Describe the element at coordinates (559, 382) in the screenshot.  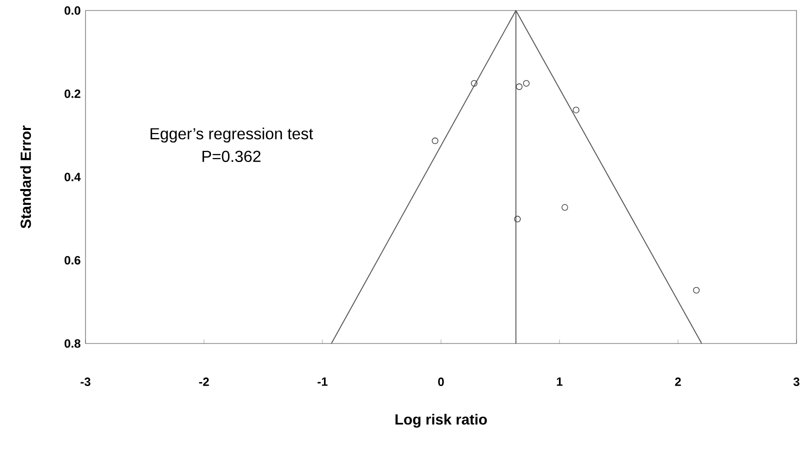
I see `x-tick-label: 1` at that location.